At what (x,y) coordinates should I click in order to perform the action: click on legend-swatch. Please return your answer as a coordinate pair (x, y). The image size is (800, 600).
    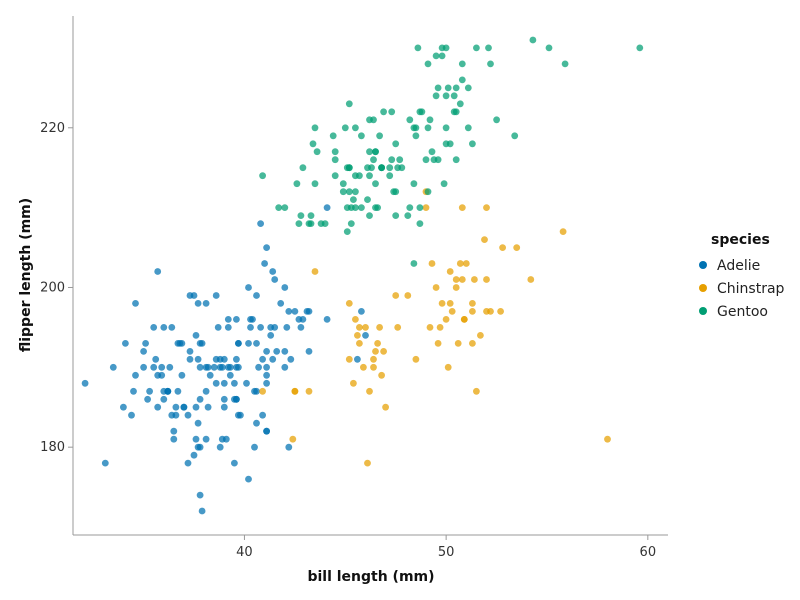
    Looking at the image, I should click on (703, 265).